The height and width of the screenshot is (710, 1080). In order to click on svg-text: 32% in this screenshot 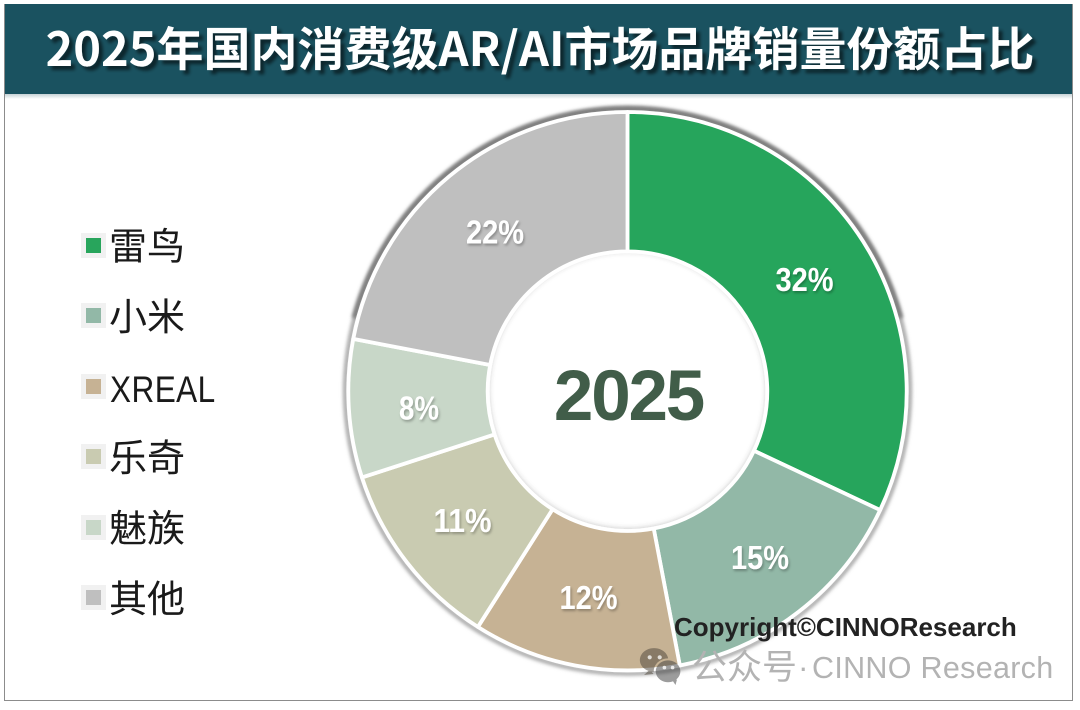, I will do `click(805, 279)`.